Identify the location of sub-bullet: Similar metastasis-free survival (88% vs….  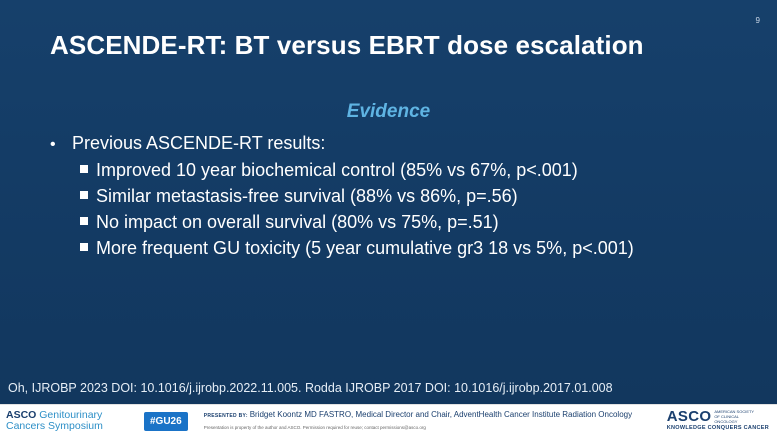
(357, 196).